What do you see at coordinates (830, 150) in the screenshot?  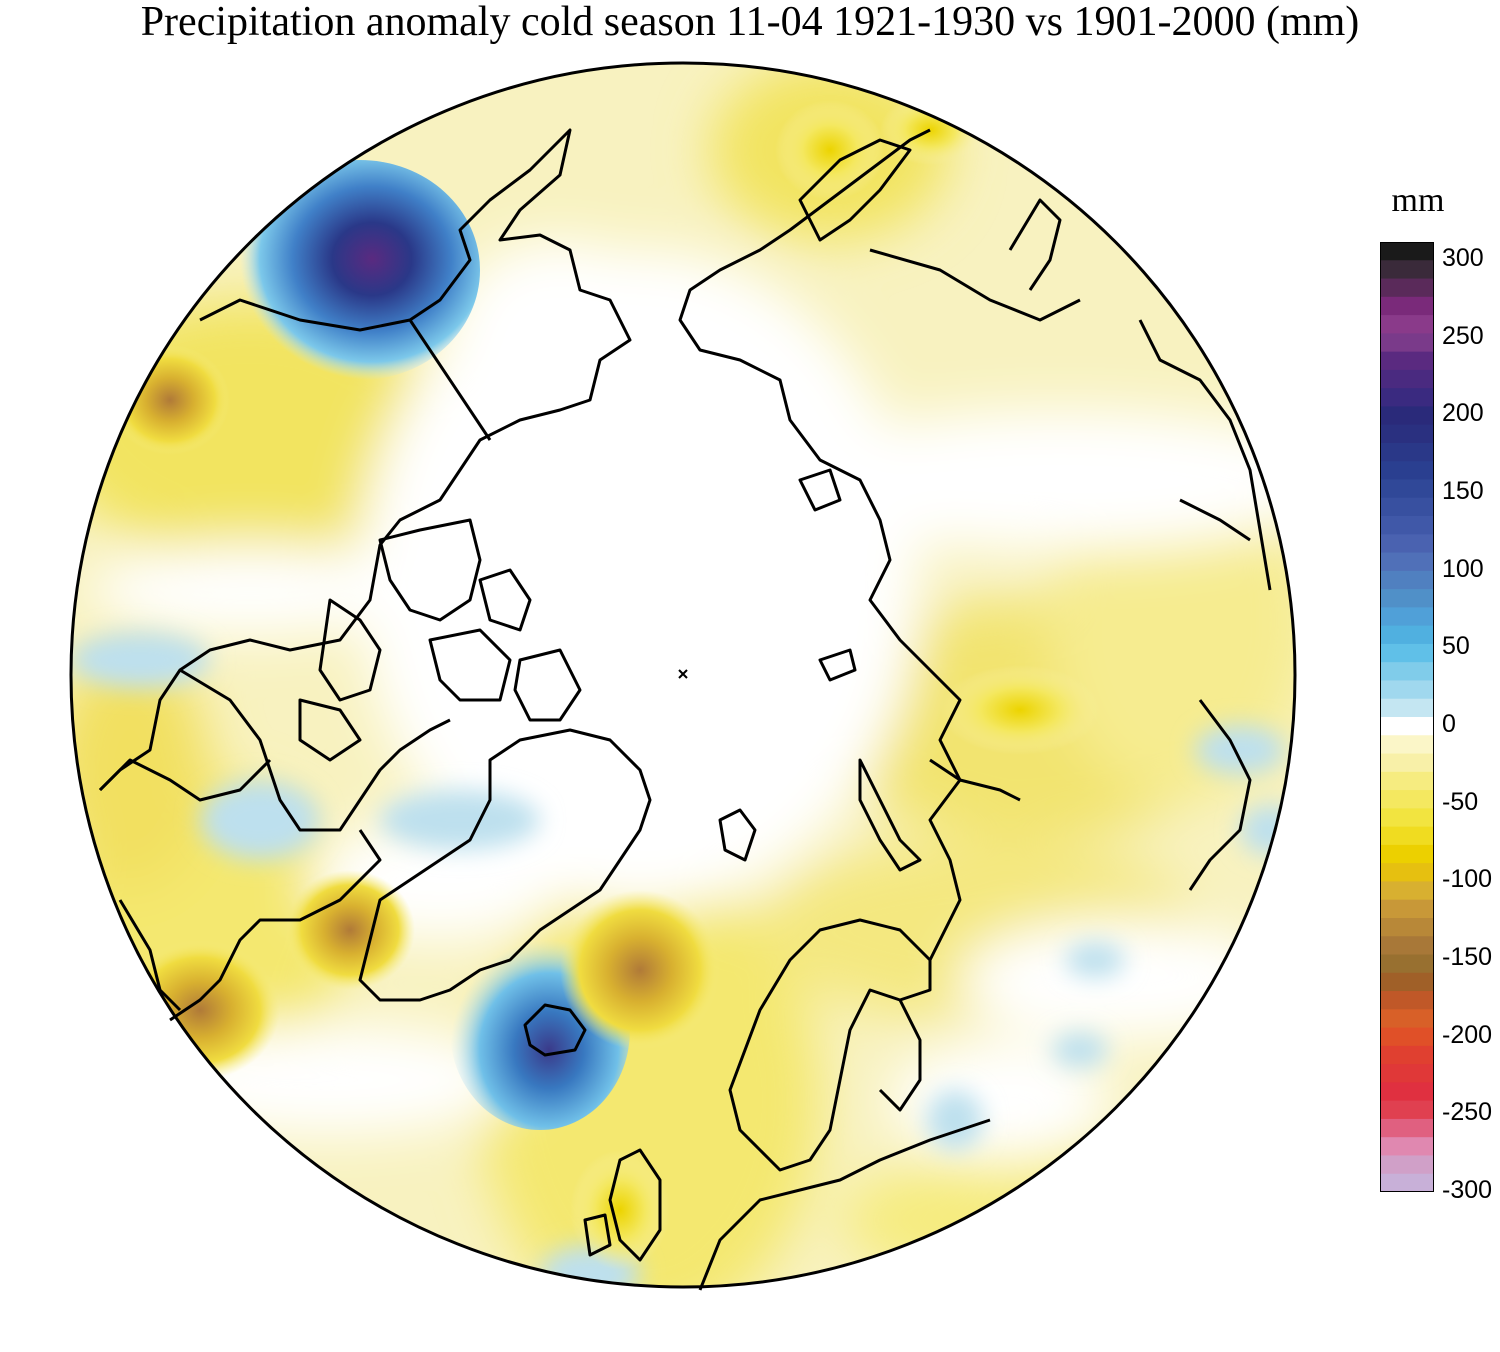 I see `kamchatka-dry-anomaly` at bounding box center [830, 150].